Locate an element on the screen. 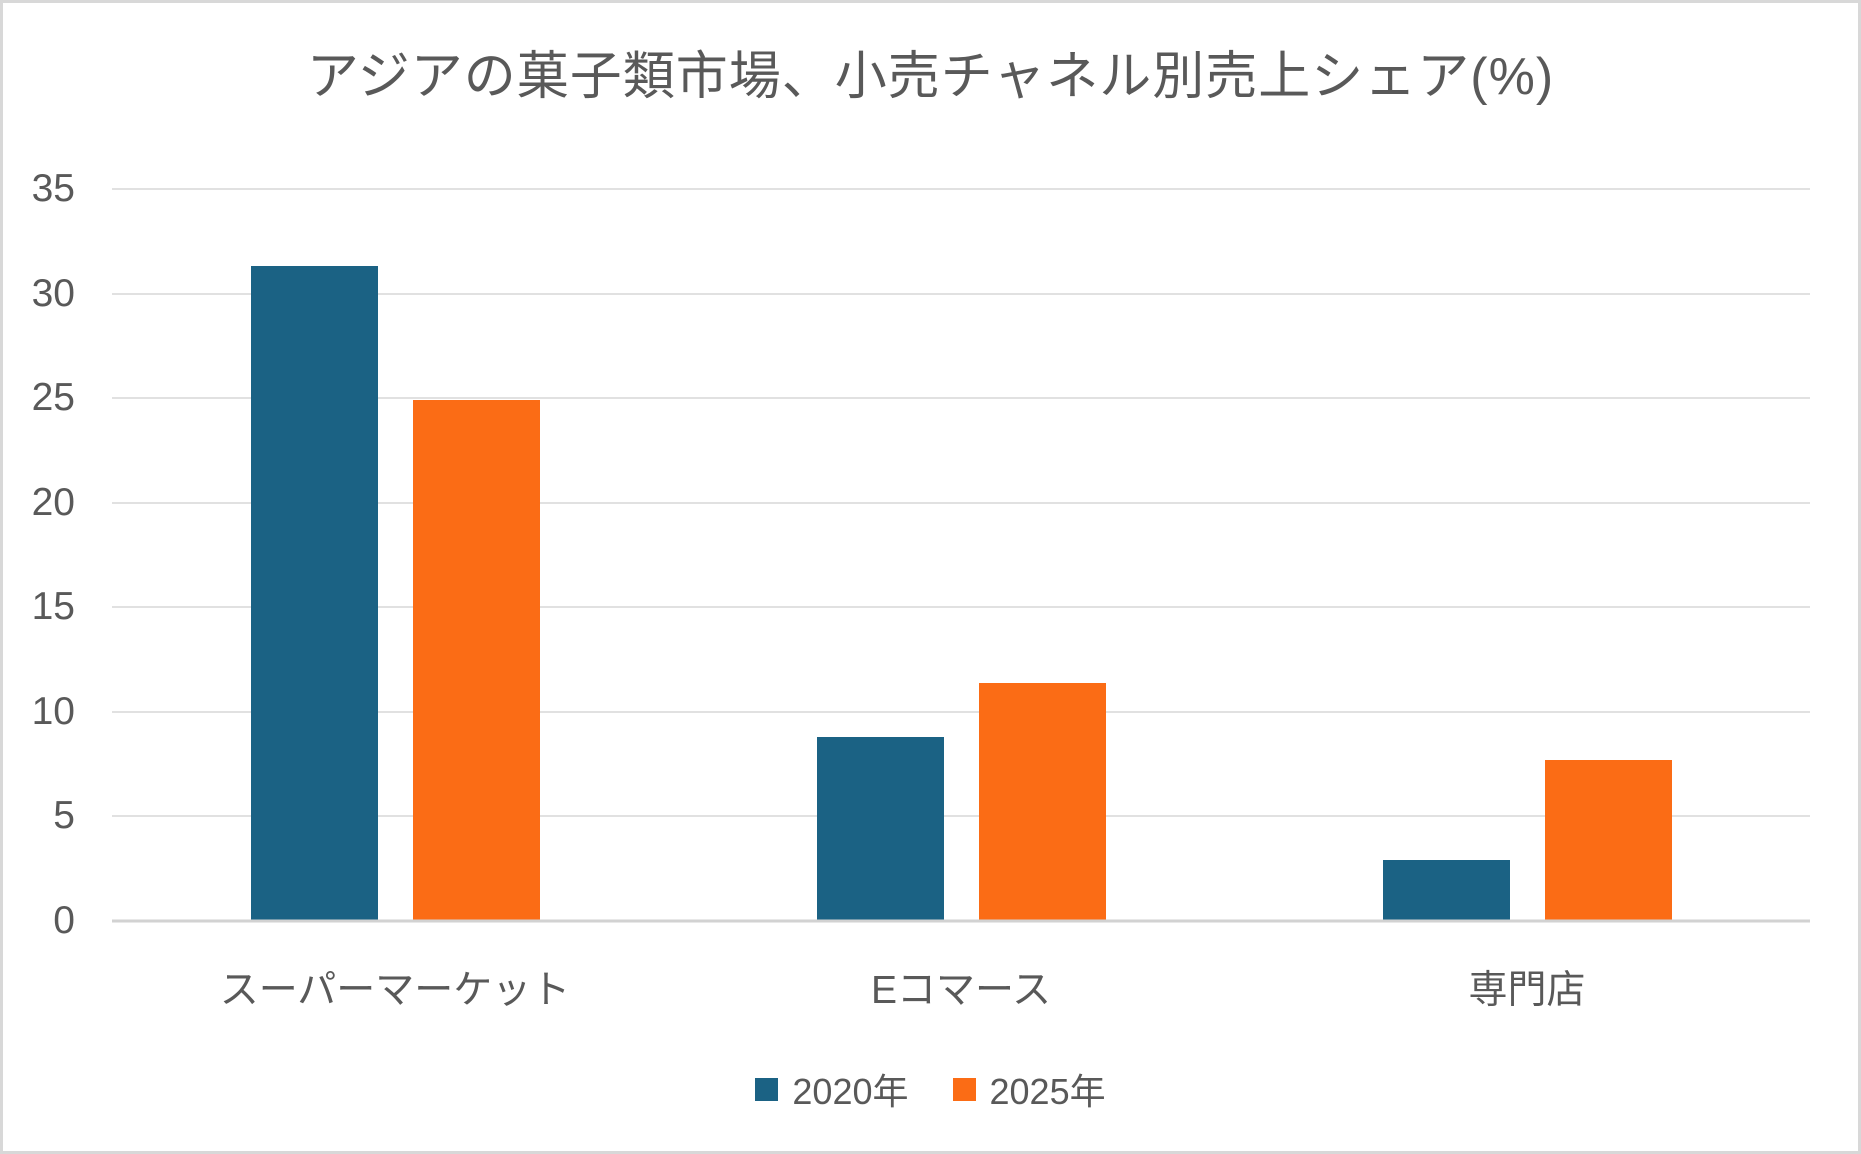 Image resolution: width=1861 pixels, height=1154 pixels. chart-title: アジアの菓子類市場、小売チャネル別売上シェア(%) is located at coordinates (930, 77).